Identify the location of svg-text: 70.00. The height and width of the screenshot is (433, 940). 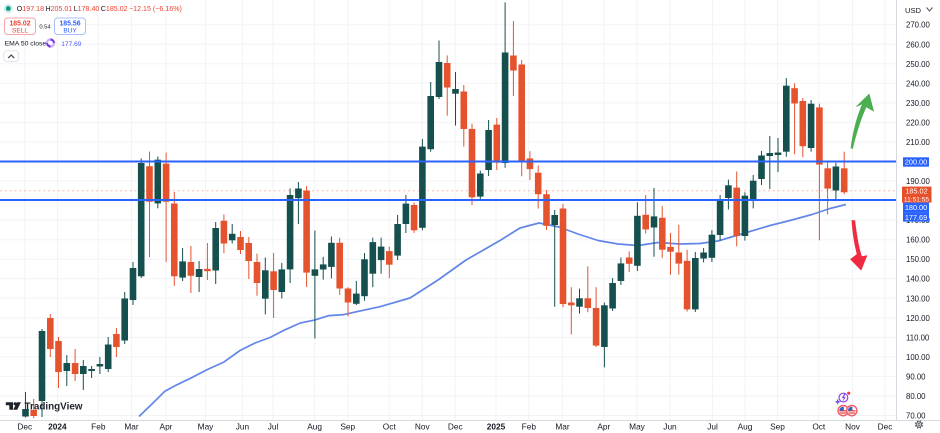
(916, 416).